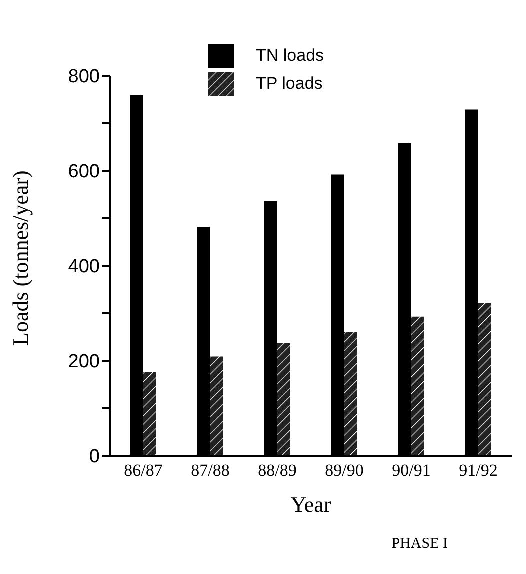 Image resolution: width=526 pixels, height=574 pixels. Describe the element at coordinates (20, 258) in the screenshot. I see `y-axis-title: Loads (tonnes/year)` at that location.